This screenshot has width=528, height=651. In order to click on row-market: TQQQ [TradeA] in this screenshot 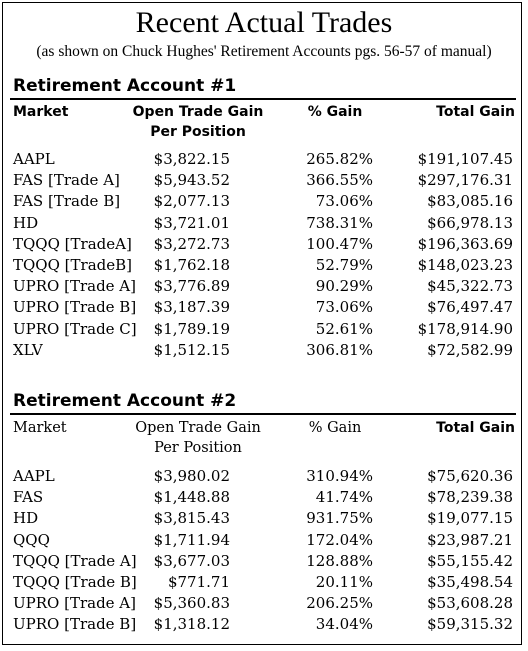, I will do `click(72, 243)`.